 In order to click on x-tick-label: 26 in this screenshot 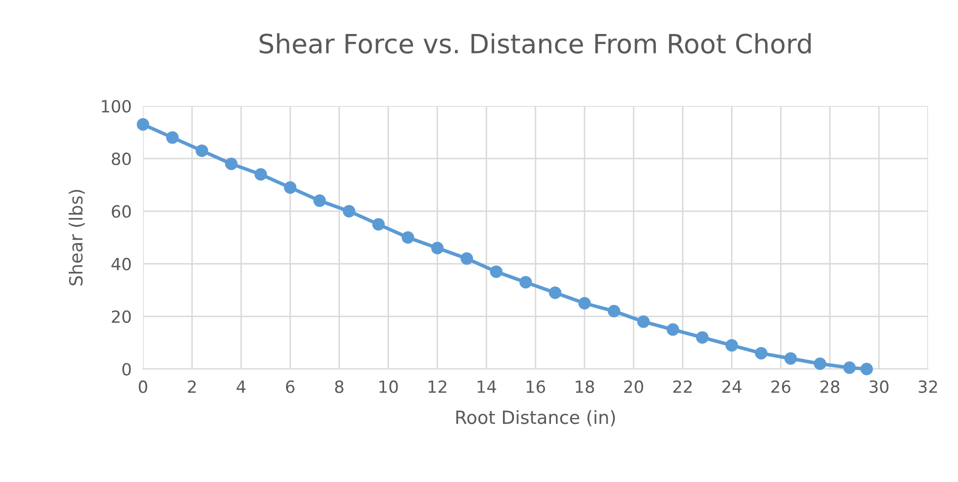, I will do `click(780, 387)`.